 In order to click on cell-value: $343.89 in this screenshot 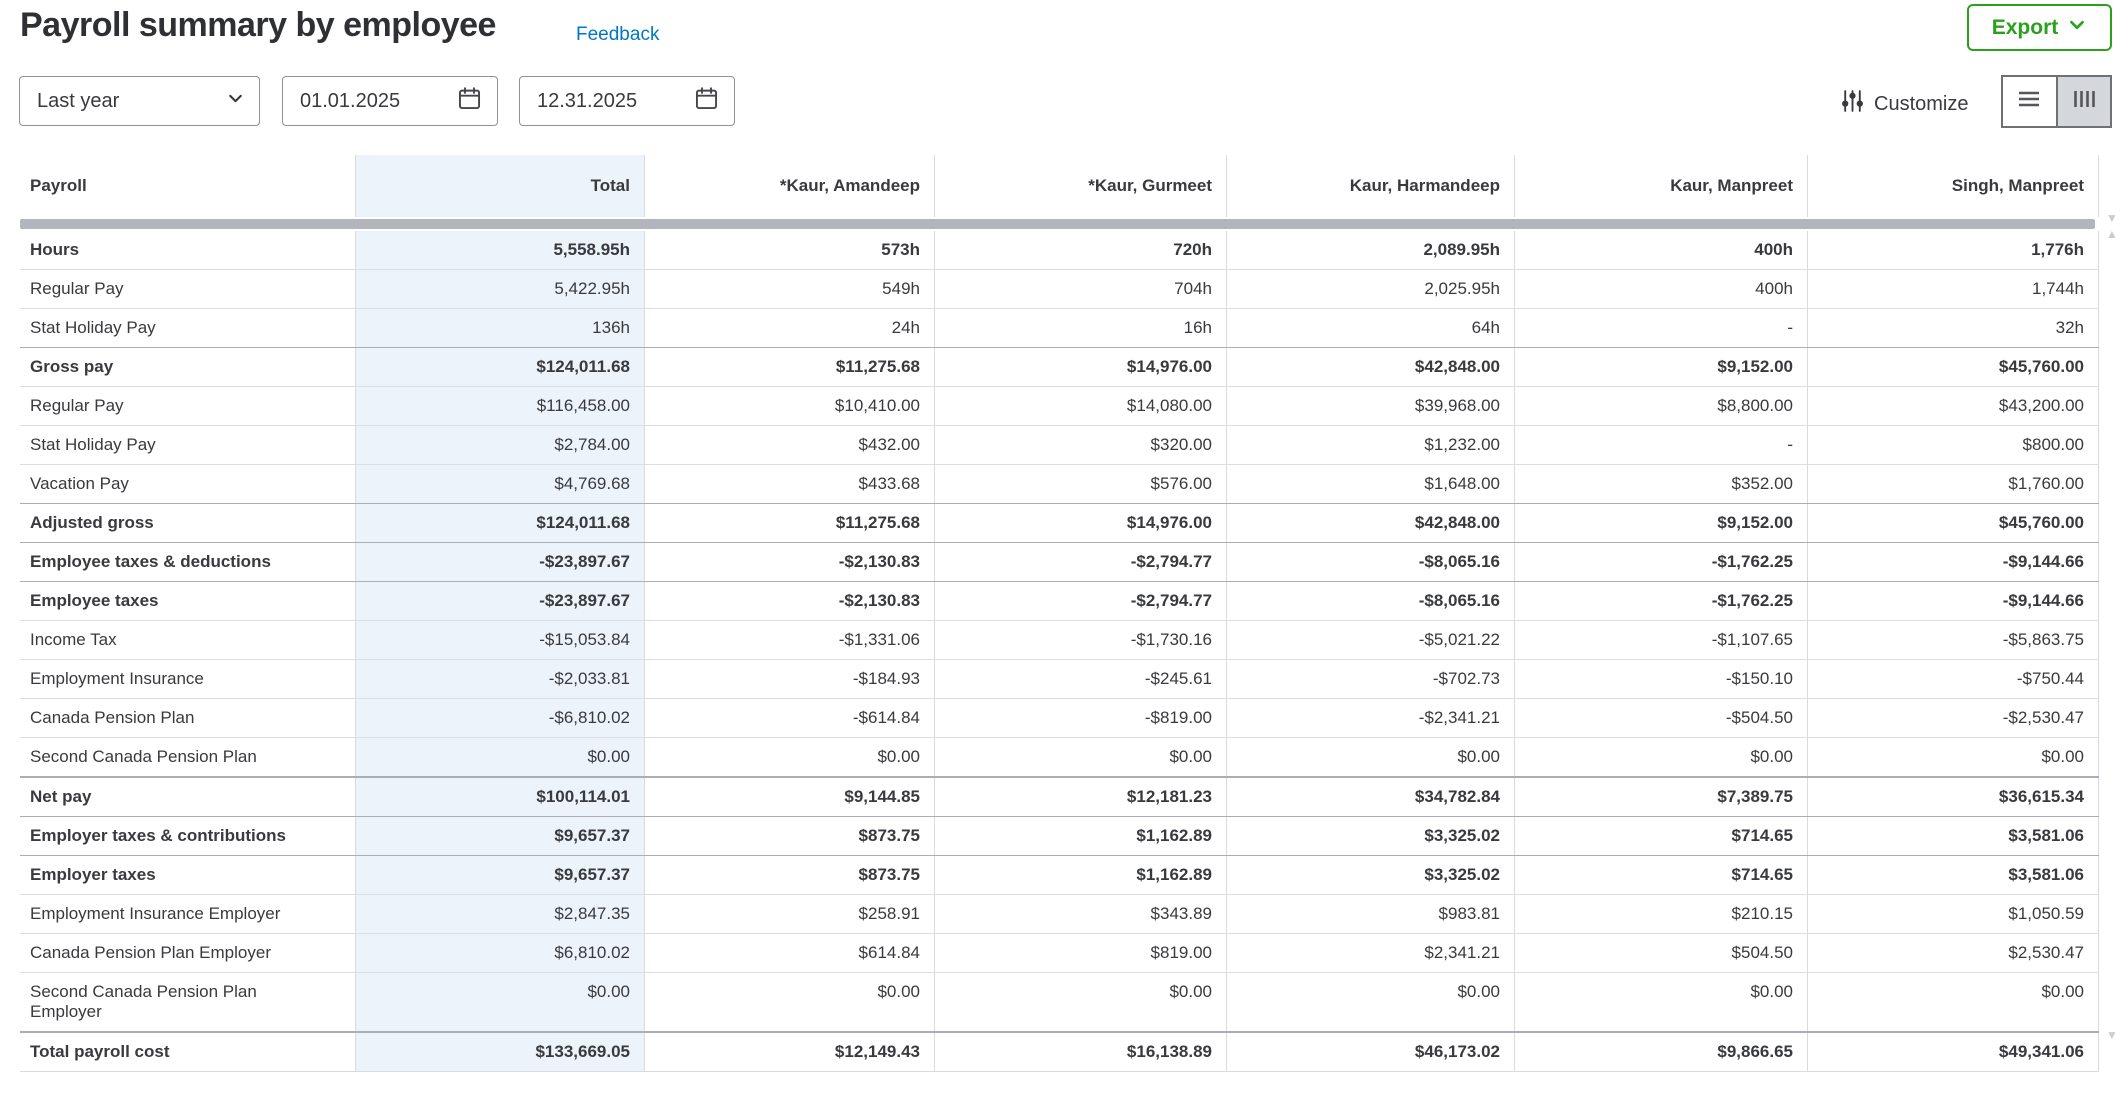, I will do `click(1081, 914)`.